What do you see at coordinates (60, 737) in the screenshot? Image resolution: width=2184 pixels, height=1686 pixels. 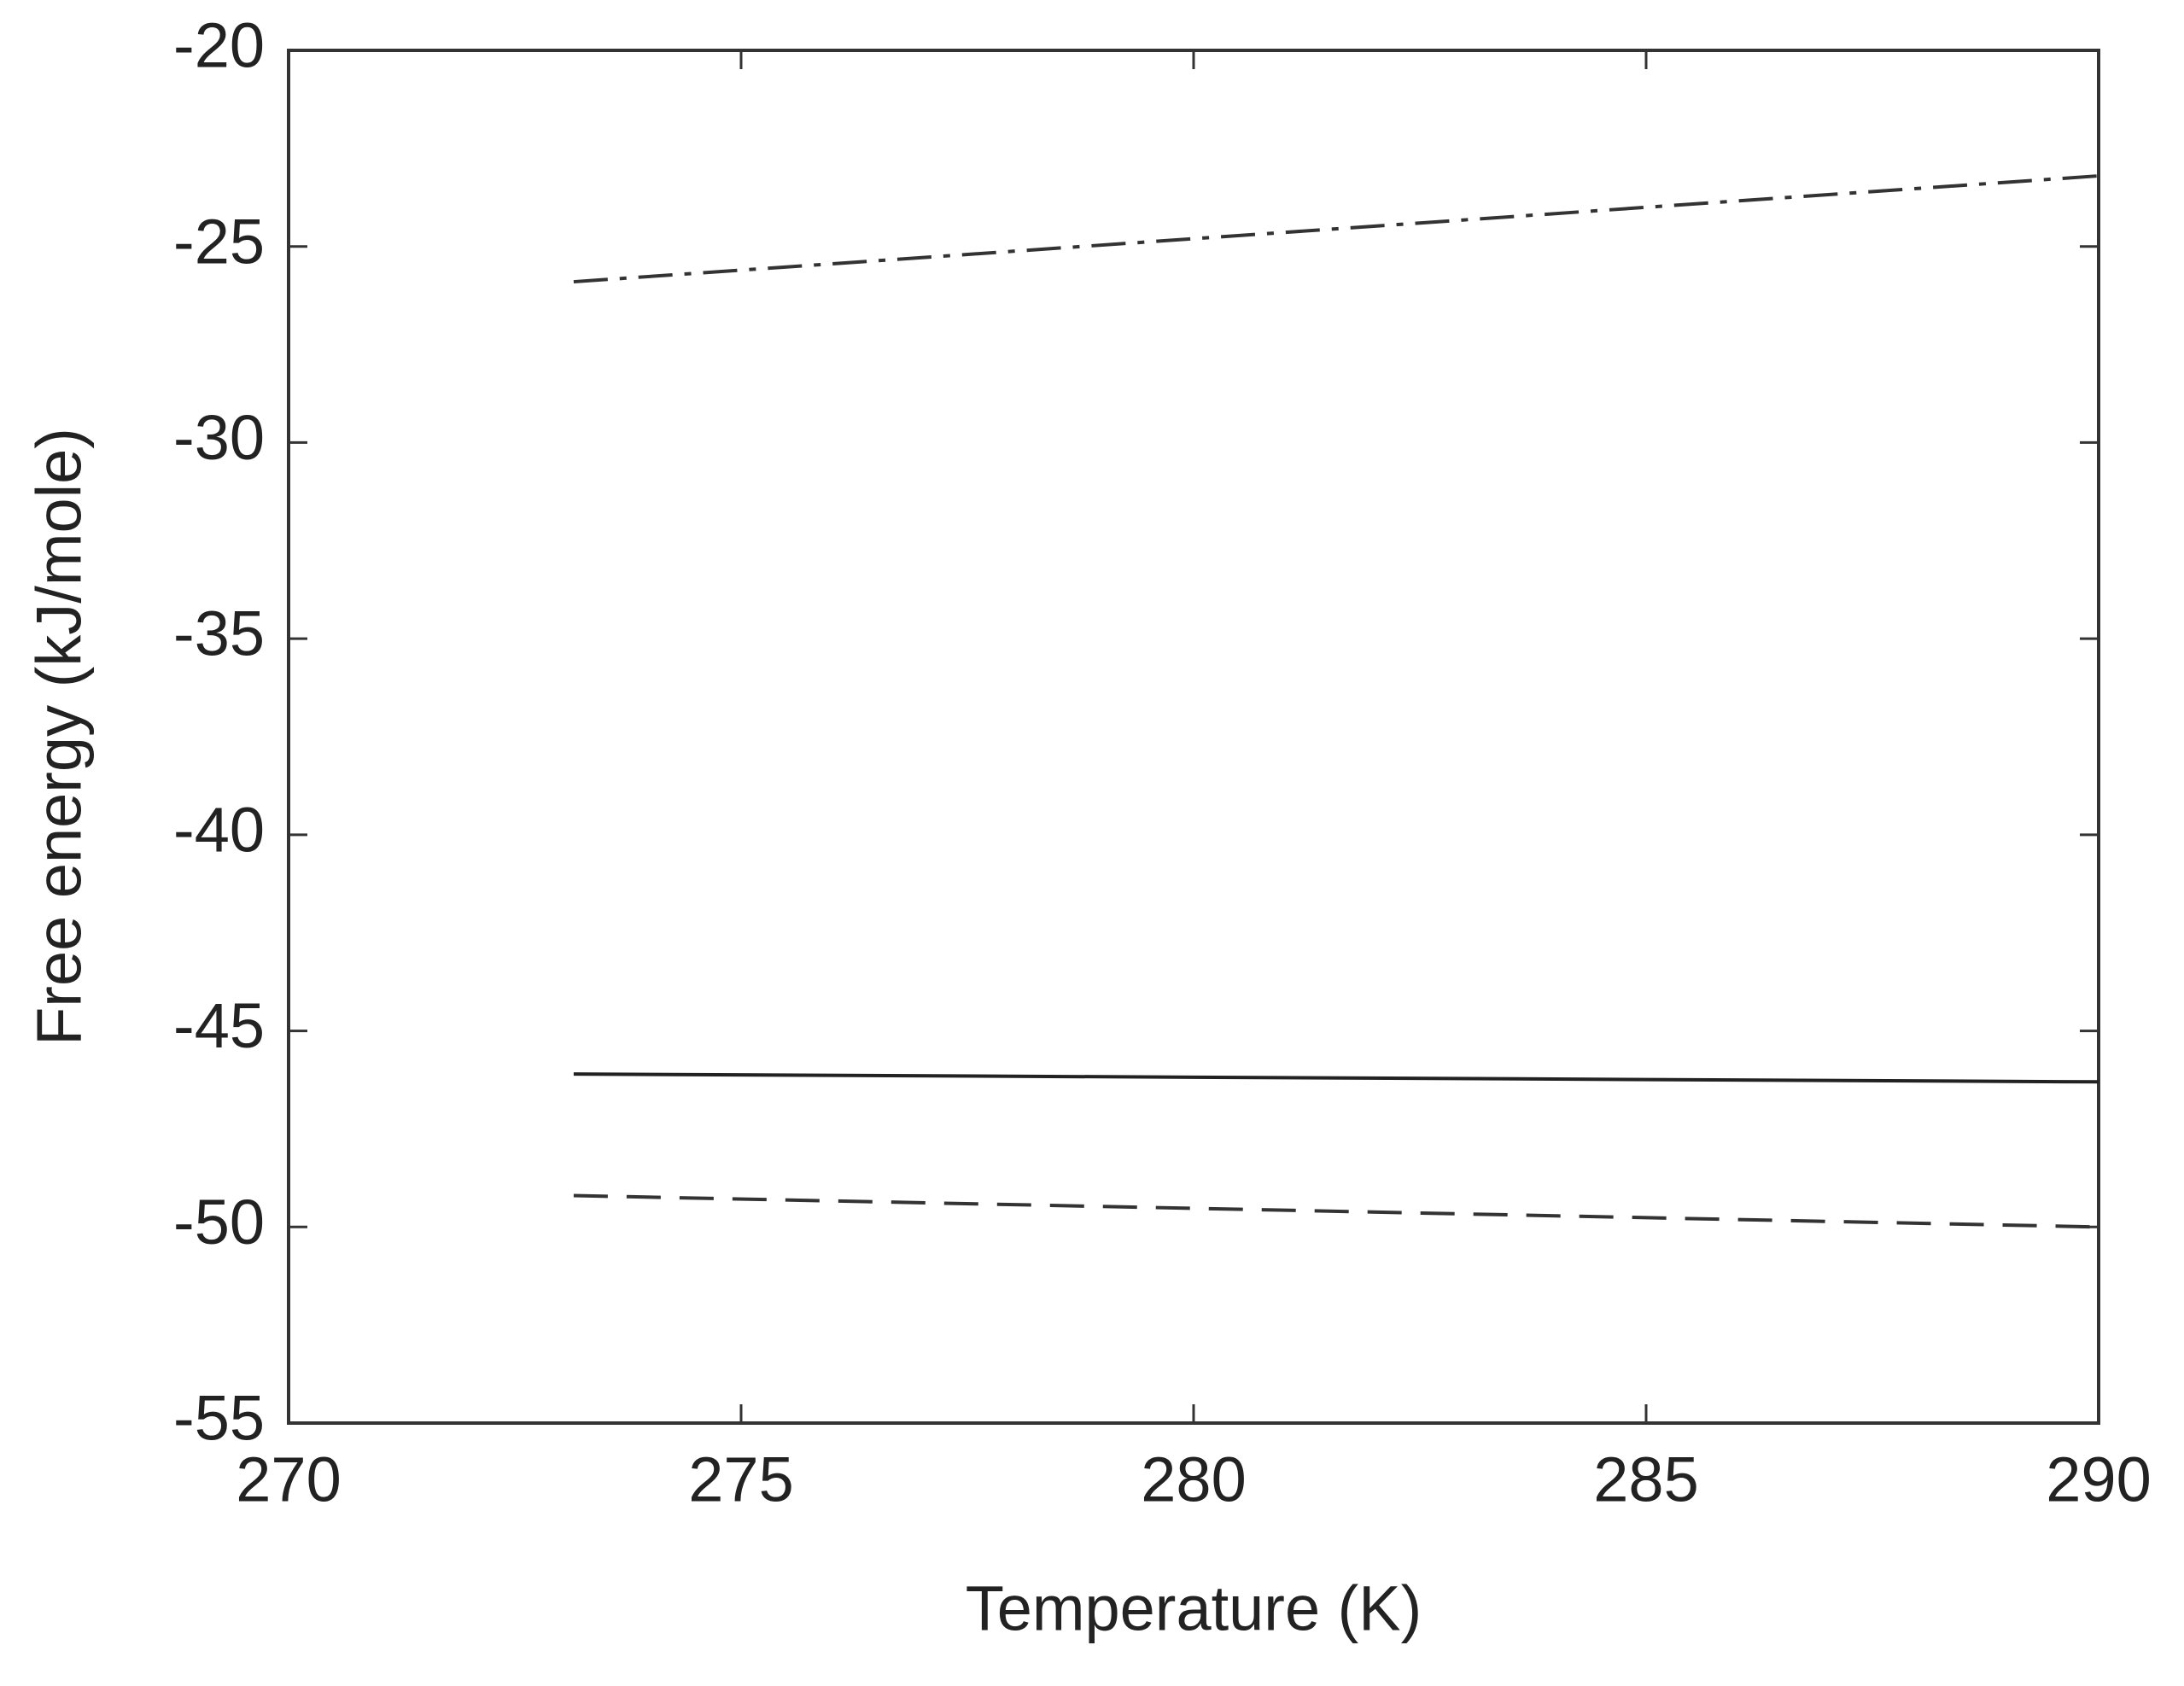 I see `y-axis-label: Free energy (kJ/mole)` at bounding box center [60, 737].